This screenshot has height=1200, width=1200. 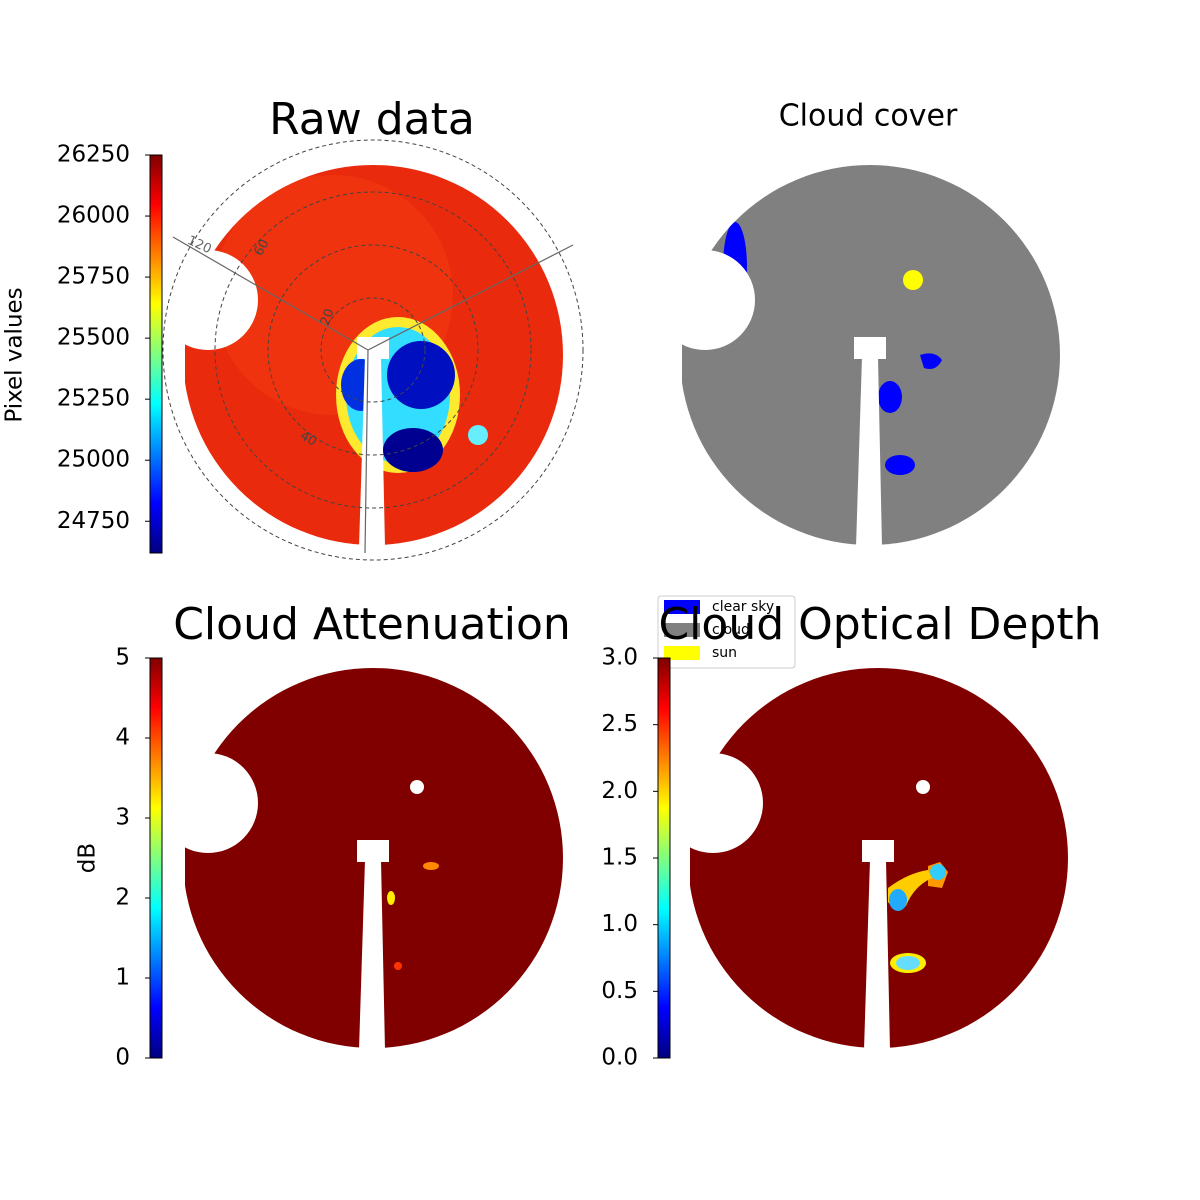 I want to click on panel-title: Cloud Attenuation, so click(x=372, y=624).